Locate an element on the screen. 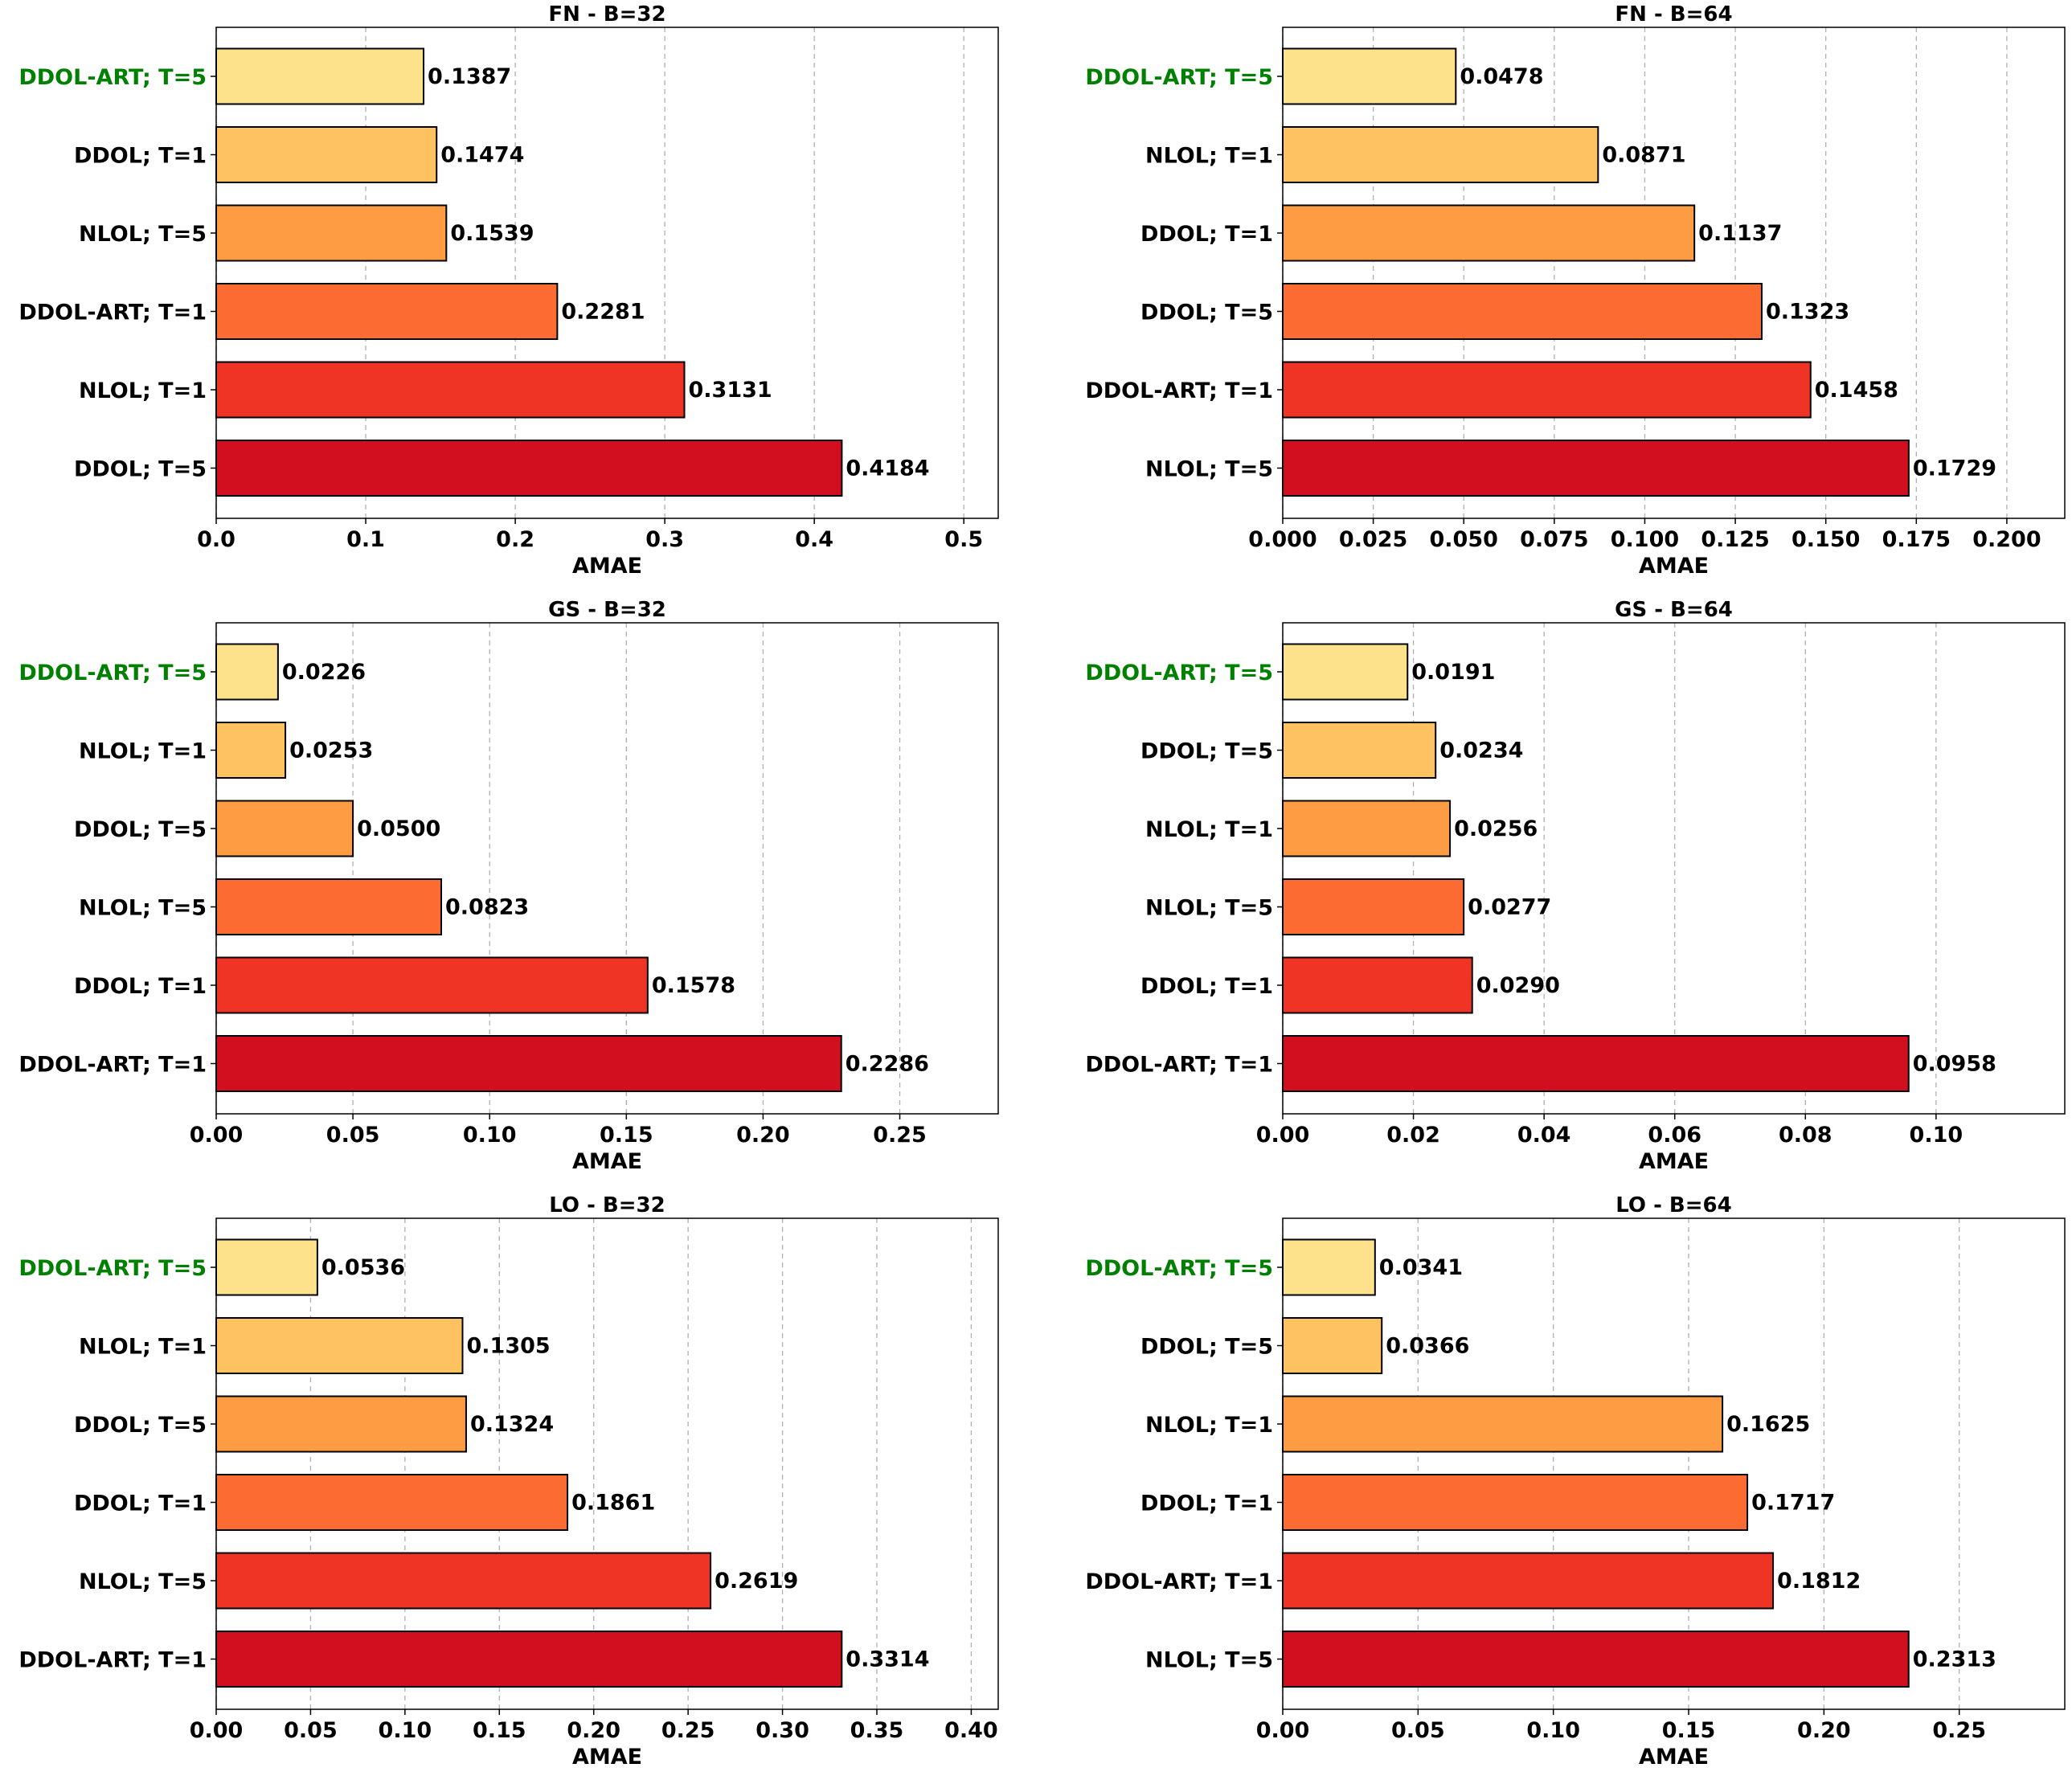 The image size is (2072, 1780). value-label: 0.4184 is located at coordinates (887, 469).